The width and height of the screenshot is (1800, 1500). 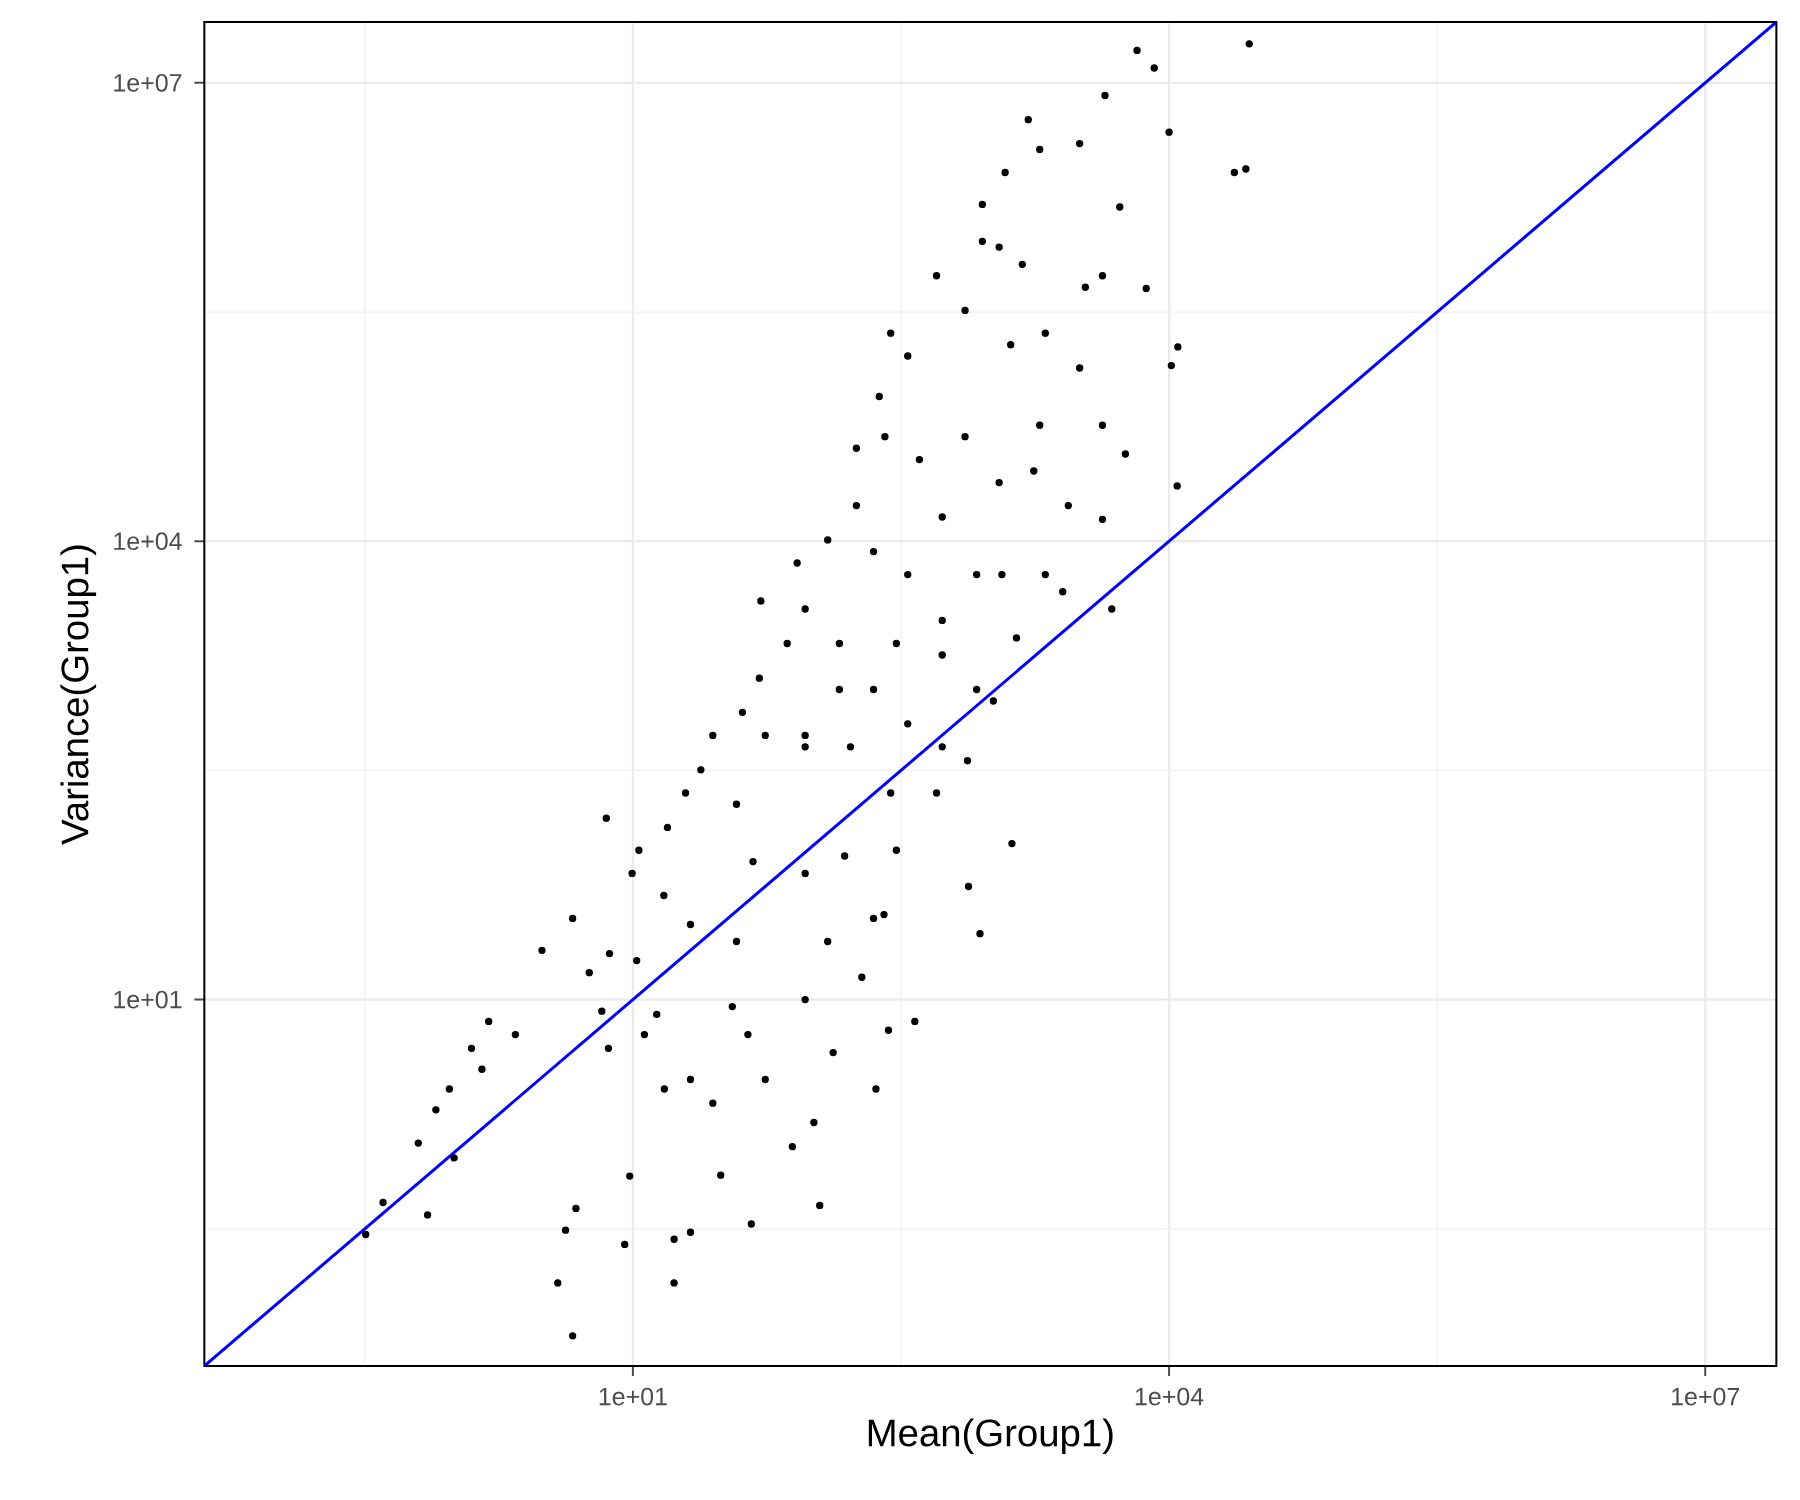 What do you see at coordinates (148, 541) in the screenshot?
I see `y-tick-label: 1e+04` at bounding box center [148, 541].